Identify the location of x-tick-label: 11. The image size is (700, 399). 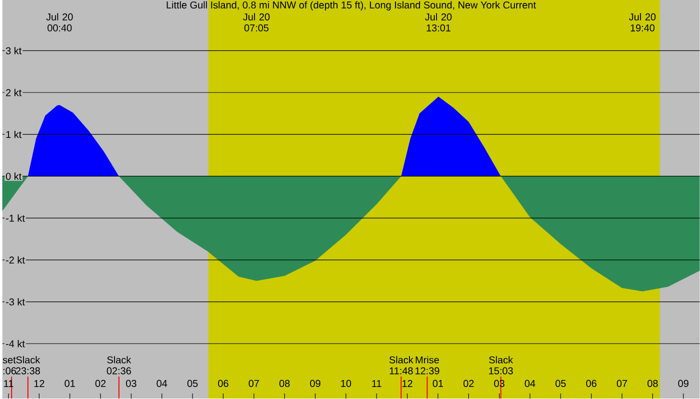
(377, 383).